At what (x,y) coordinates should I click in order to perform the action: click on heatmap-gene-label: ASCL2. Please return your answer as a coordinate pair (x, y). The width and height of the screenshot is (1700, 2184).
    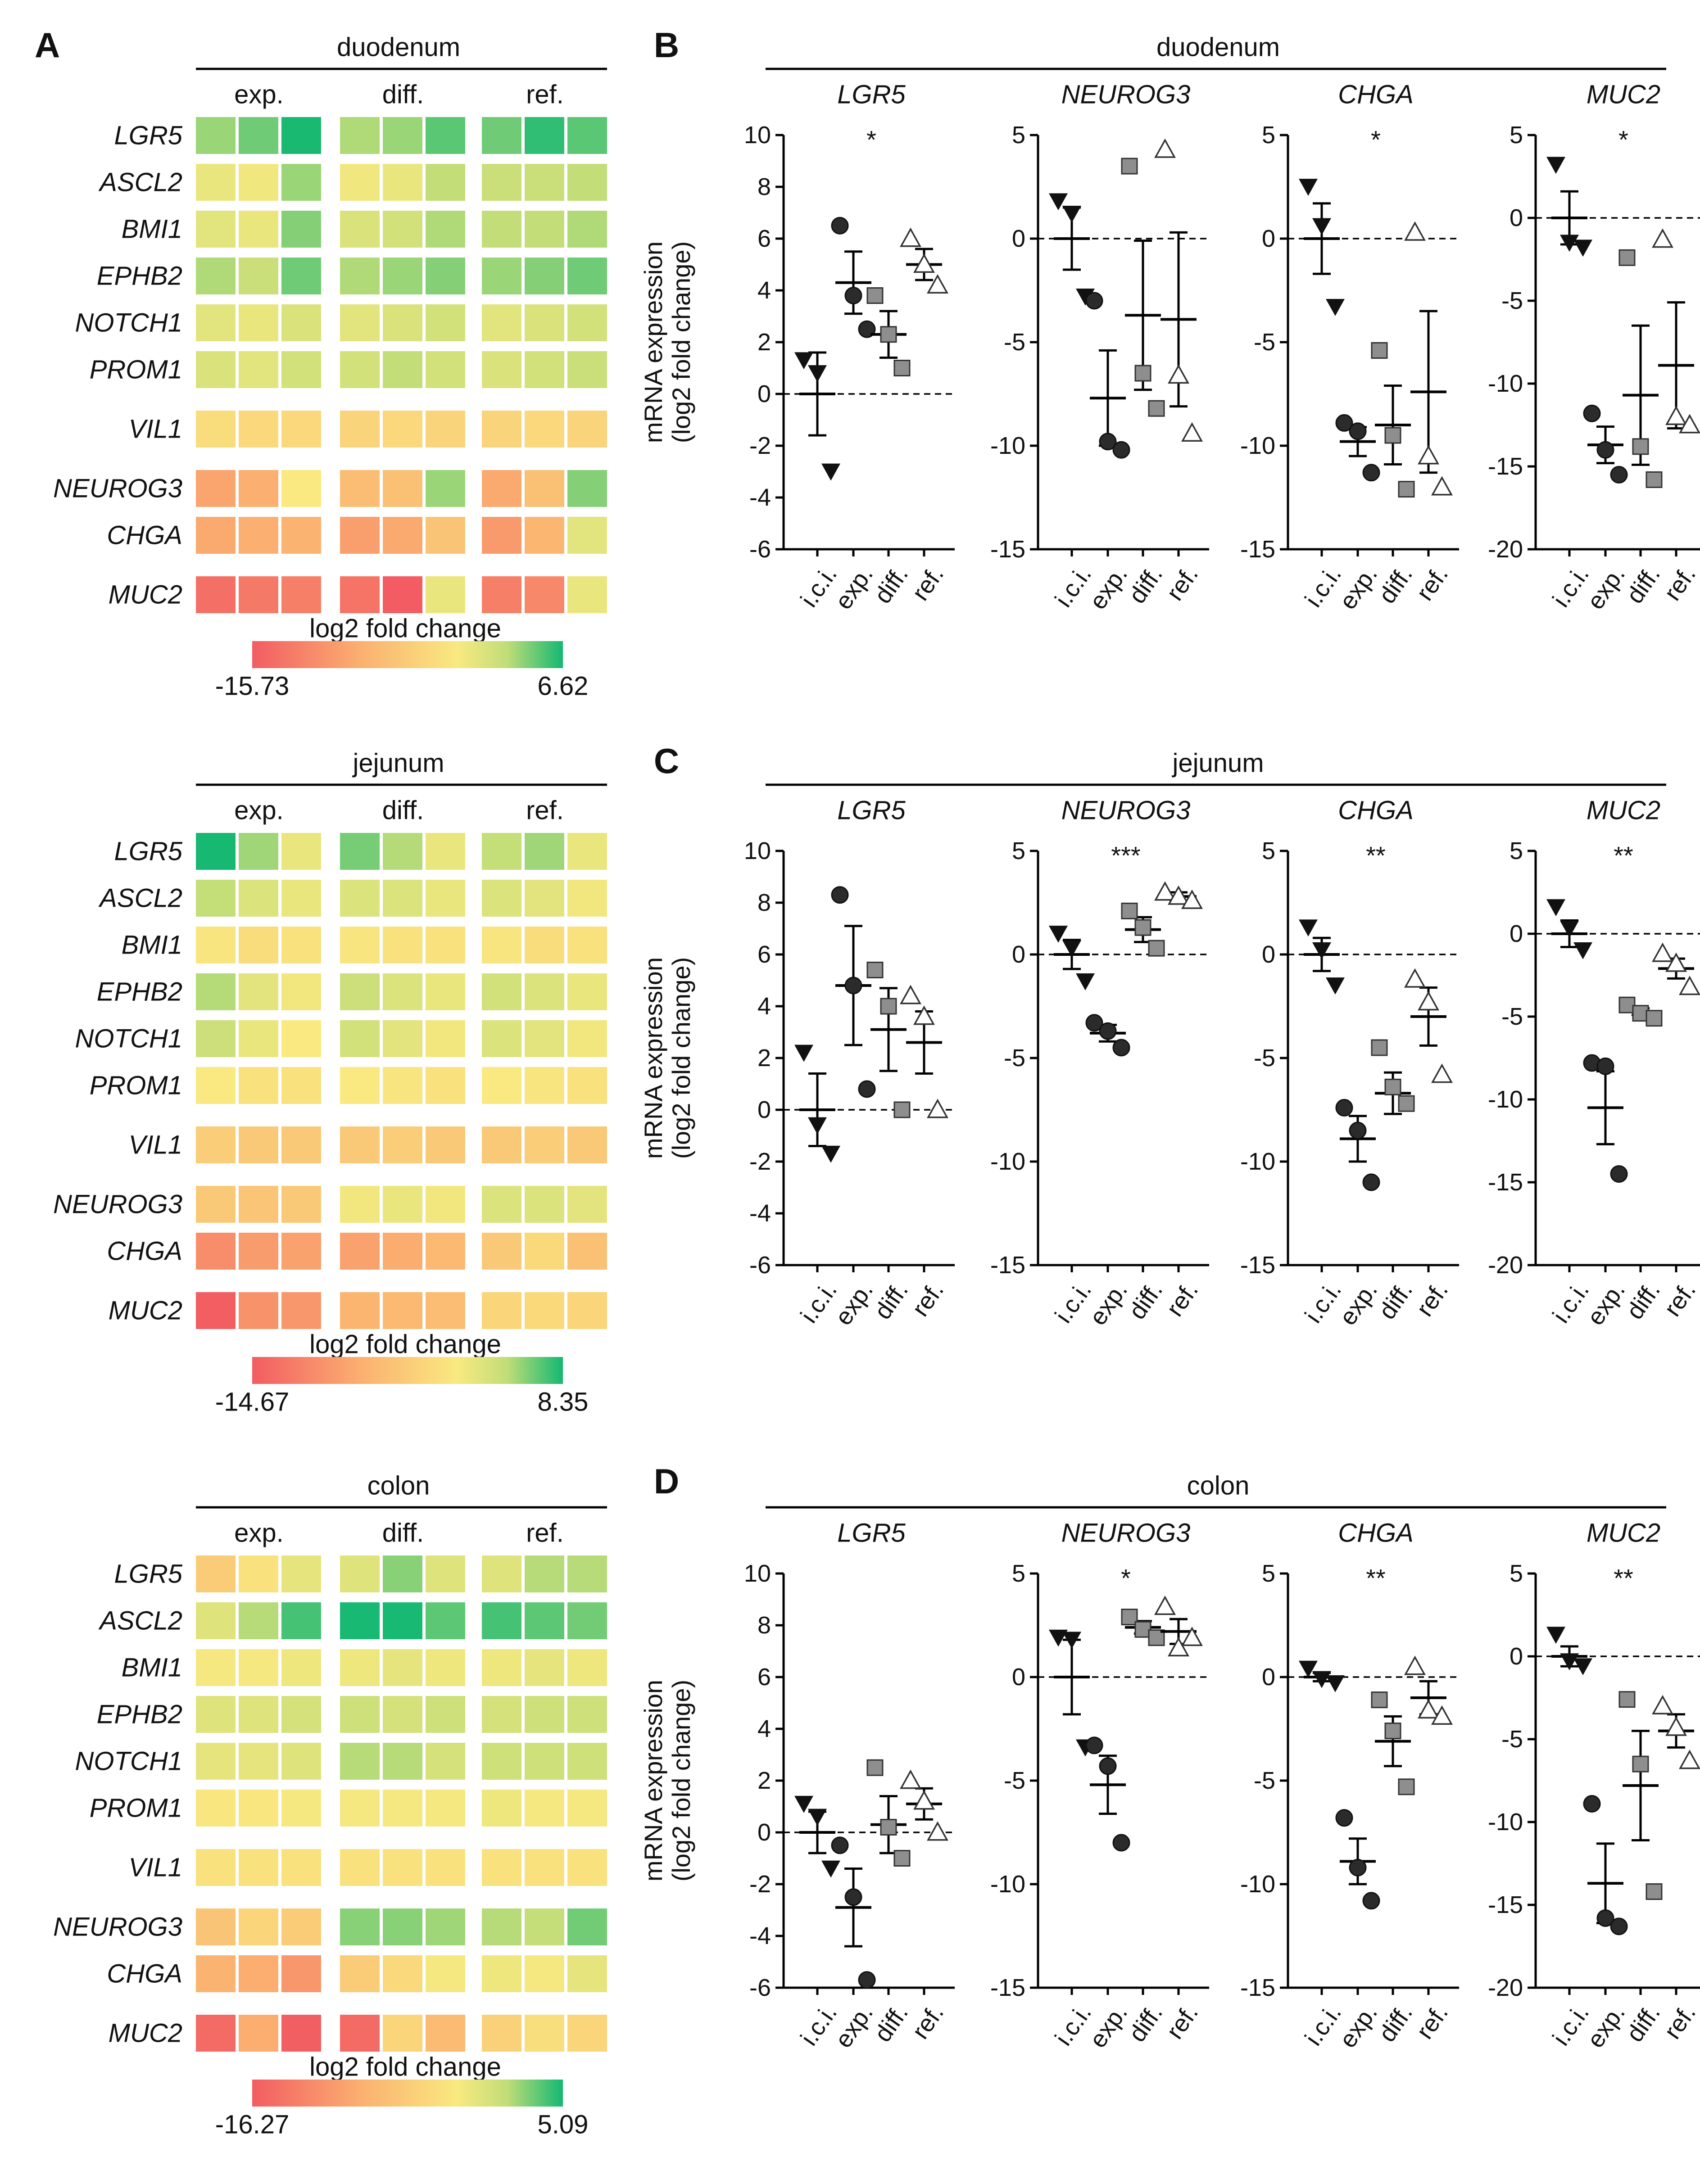
    Looking at the image, I should click on (140, 1621).